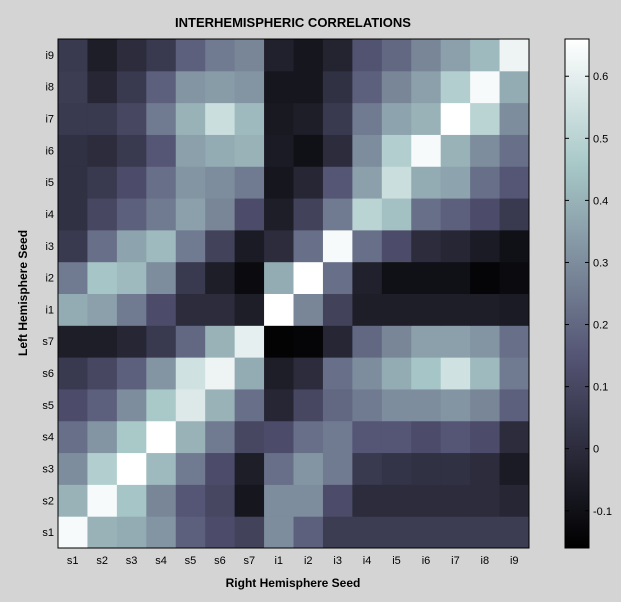 The image size is (621, 602). What do you see at coordinates (293, 22) in the screenshot?
I see `chart-title: INTERHEMISPHERIC CORRELATIONS` at bounding box center [293, 22].